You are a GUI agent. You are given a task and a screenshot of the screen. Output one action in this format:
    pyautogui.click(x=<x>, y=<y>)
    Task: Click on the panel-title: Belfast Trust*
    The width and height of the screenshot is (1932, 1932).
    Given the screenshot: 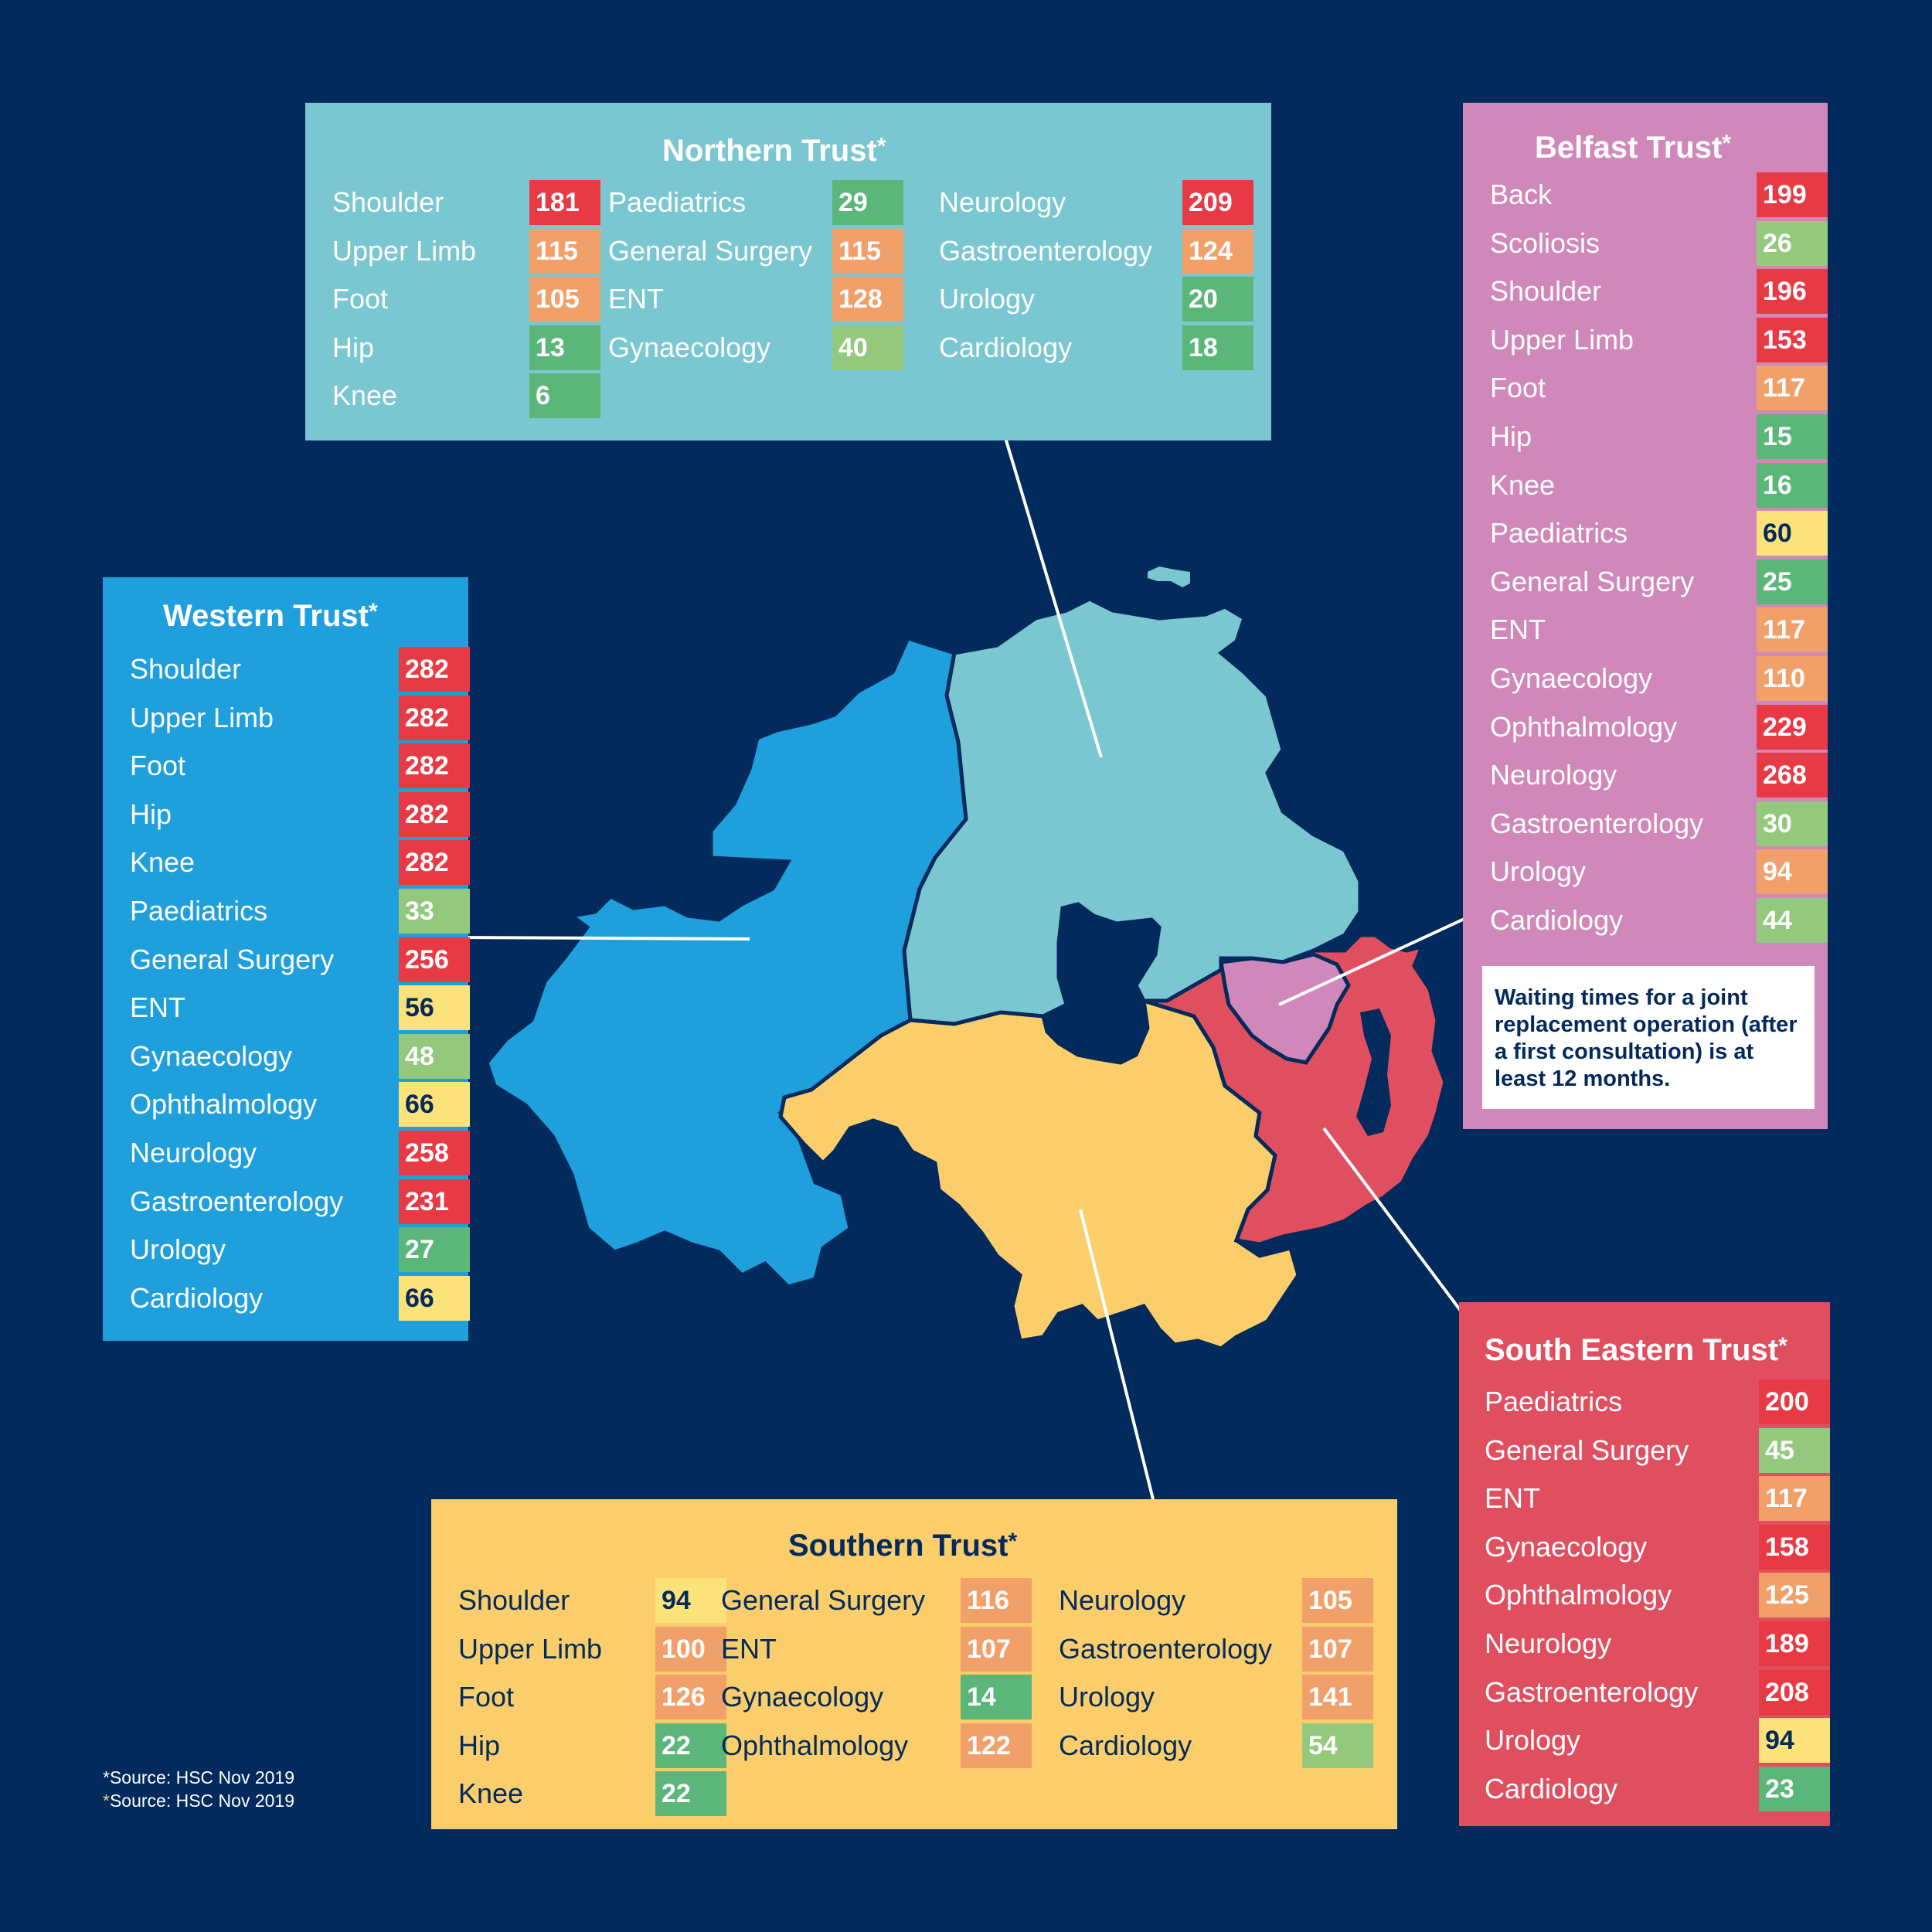 What is the action you would take?
    pyautogui.click(x=1633, y=148)
    